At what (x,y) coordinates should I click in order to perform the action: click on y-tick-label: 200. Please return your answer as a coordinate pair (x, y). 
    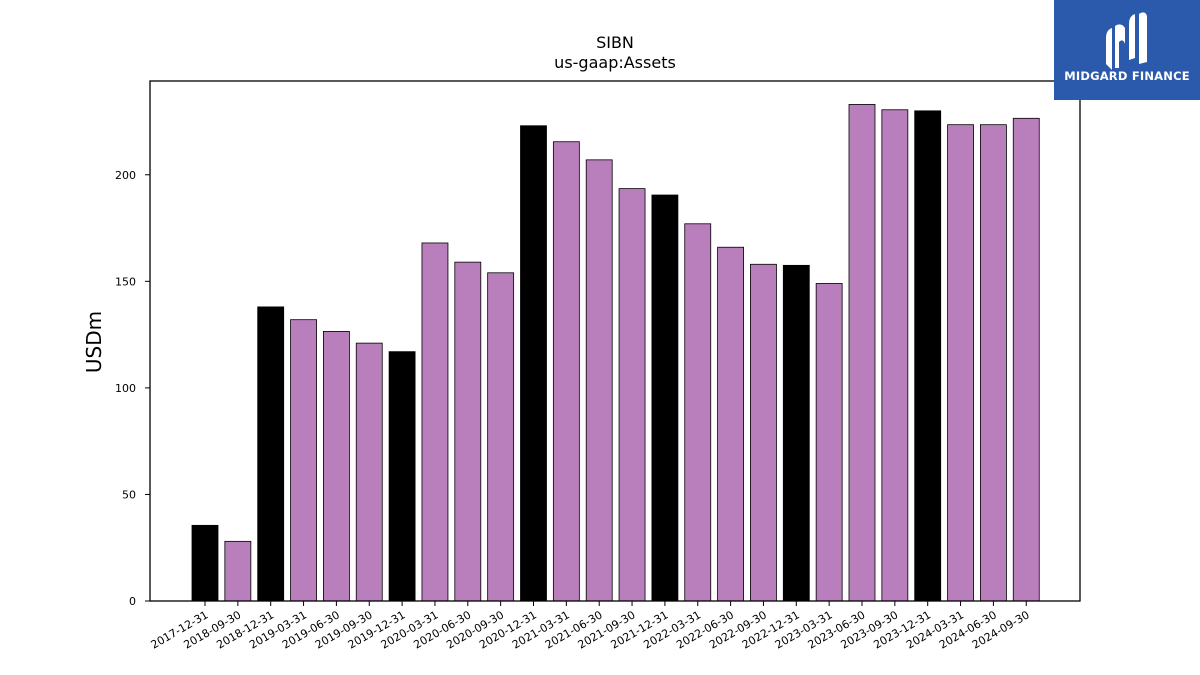
    Looking at the image, I should click on (125, 175).